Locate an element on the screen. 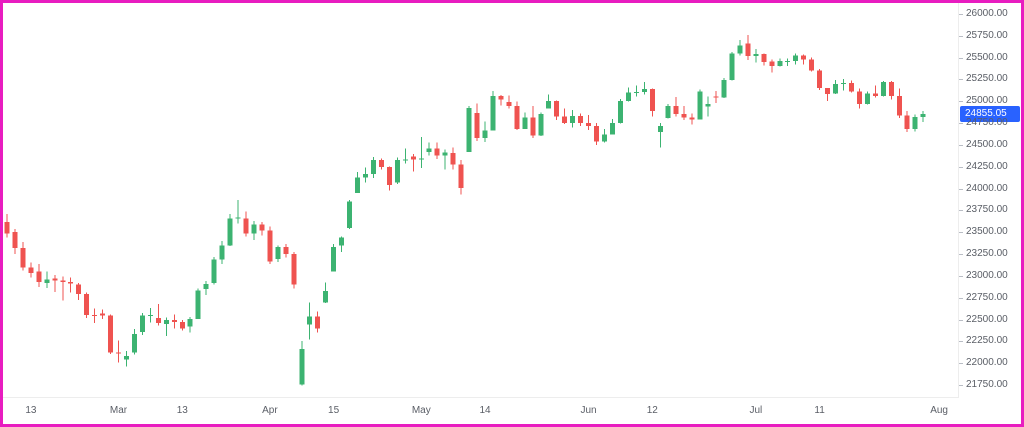  time-axis-label: 14 is located at coordinates (485, 410).